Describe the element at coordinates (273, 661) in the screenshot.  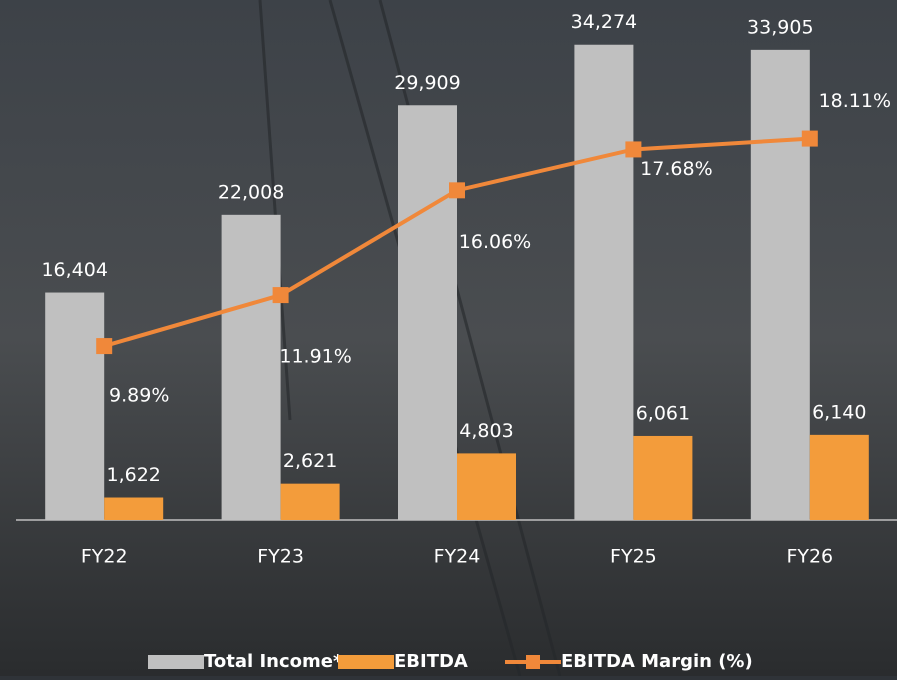
I see `legend-label: Total Income*` at that location.